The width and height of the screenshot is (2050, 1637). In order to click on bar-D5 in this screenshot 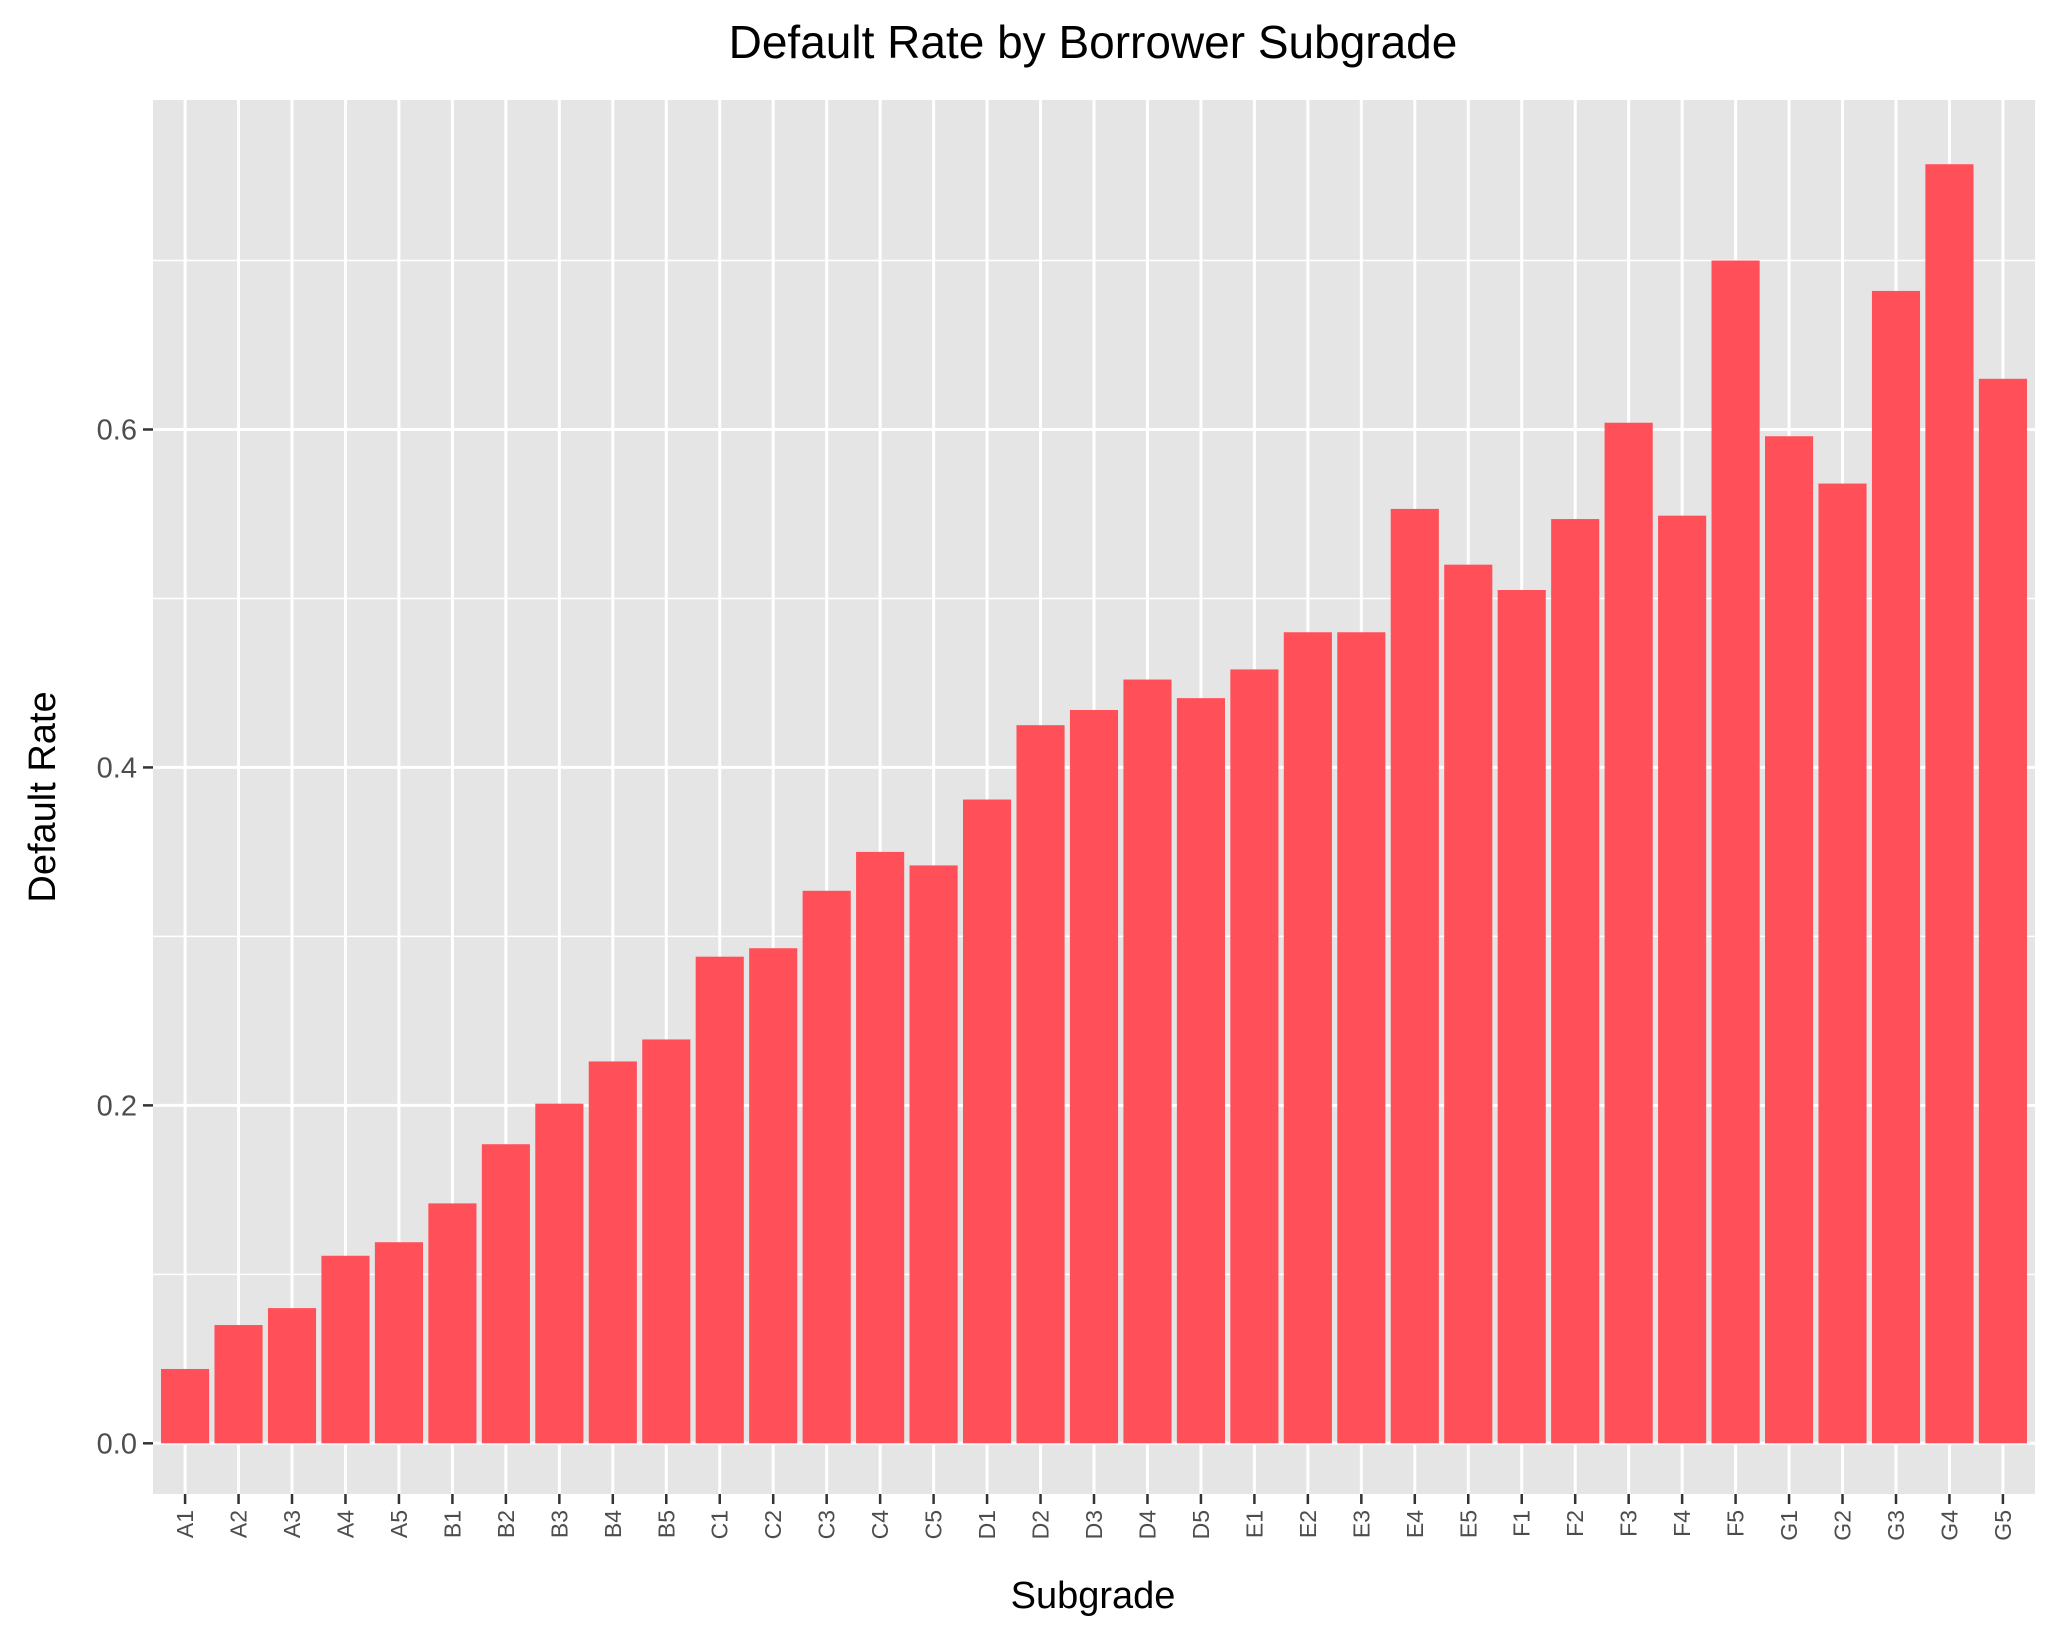, I will do `click(1200, 1071)`.